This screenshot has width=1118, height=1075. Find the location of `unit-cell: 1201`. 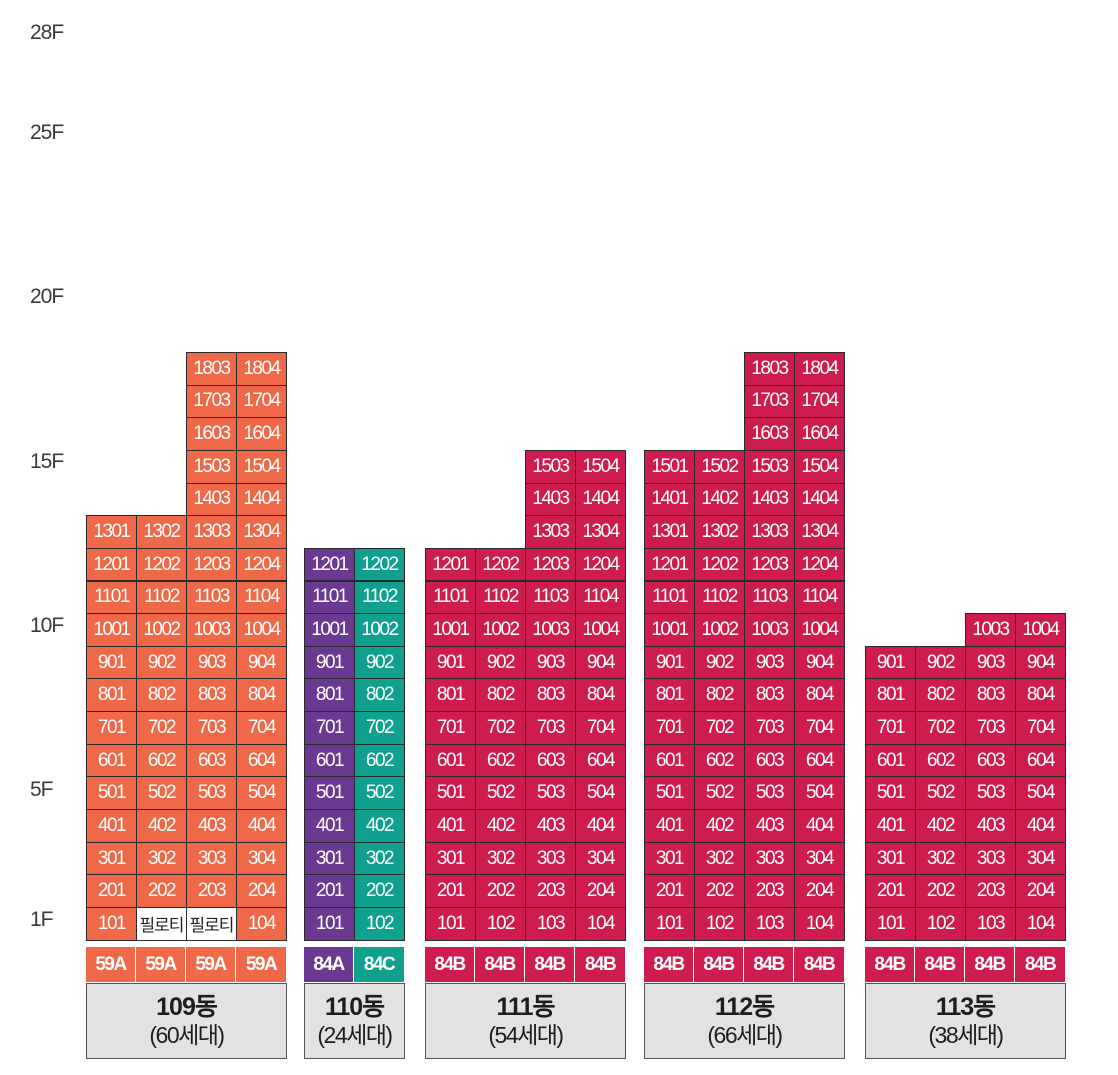

unit-cell: 1201 is located at coordinates (111, 564).